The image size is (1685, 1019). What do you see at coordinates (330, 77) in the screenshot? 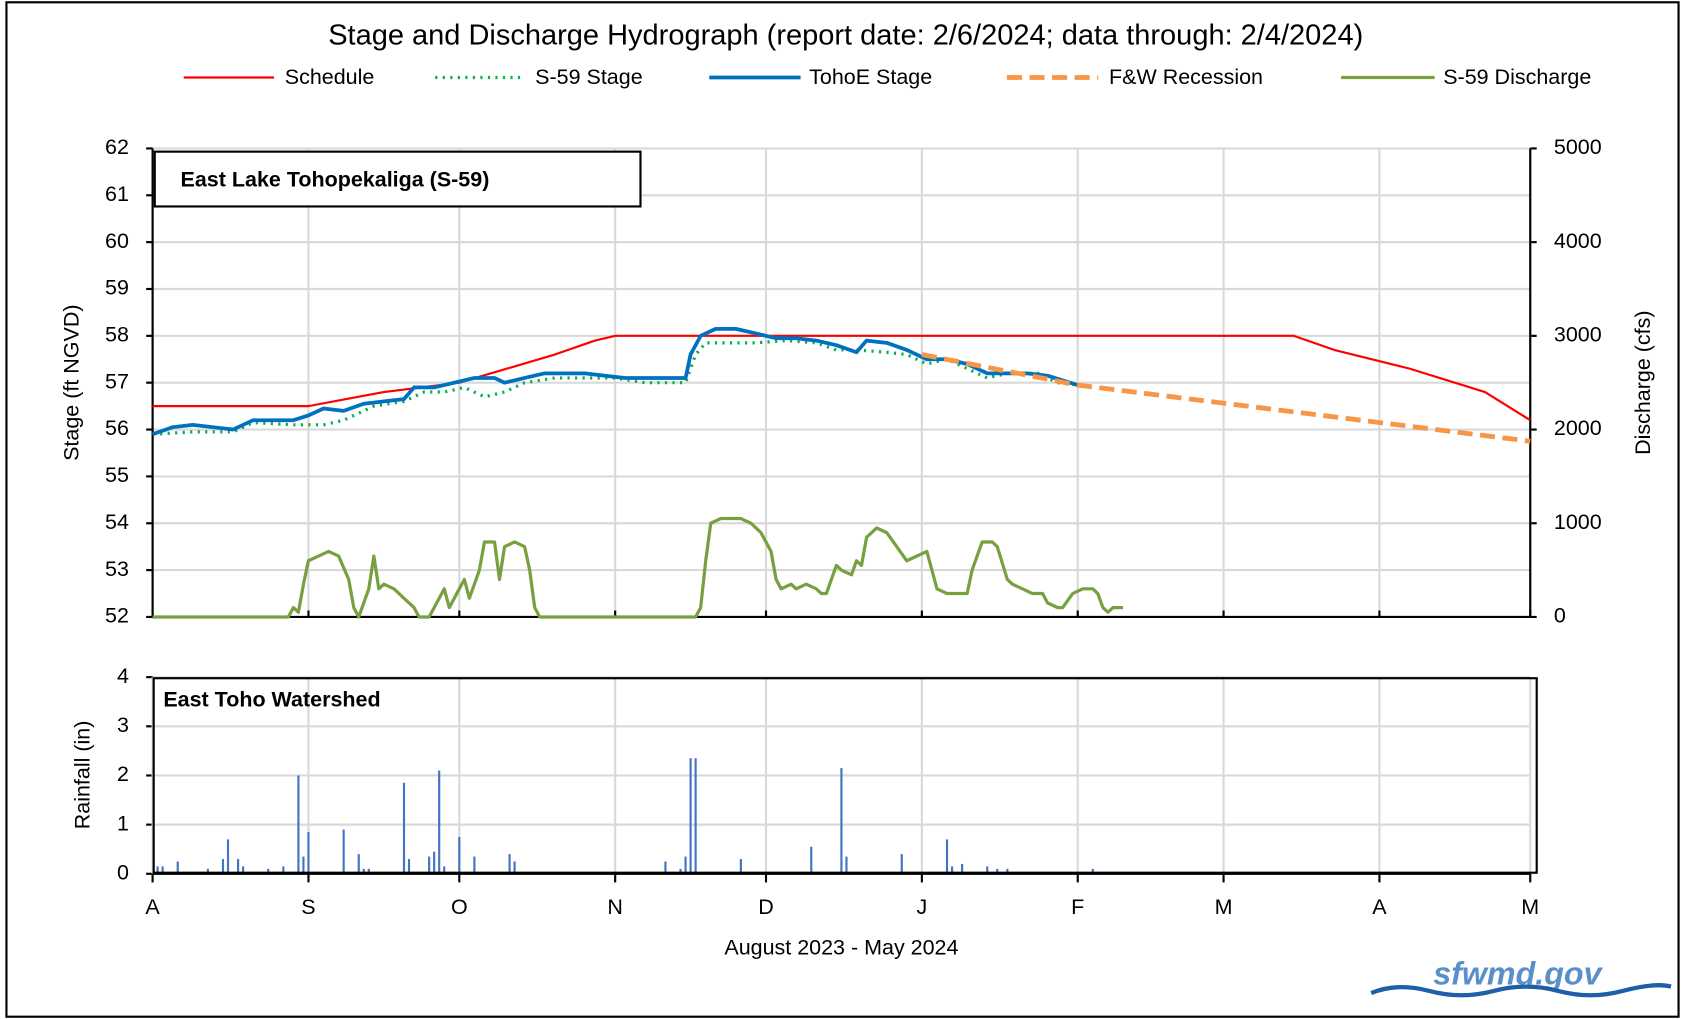
I see `legend-label: Schedule` at bounding box center [330, 77].